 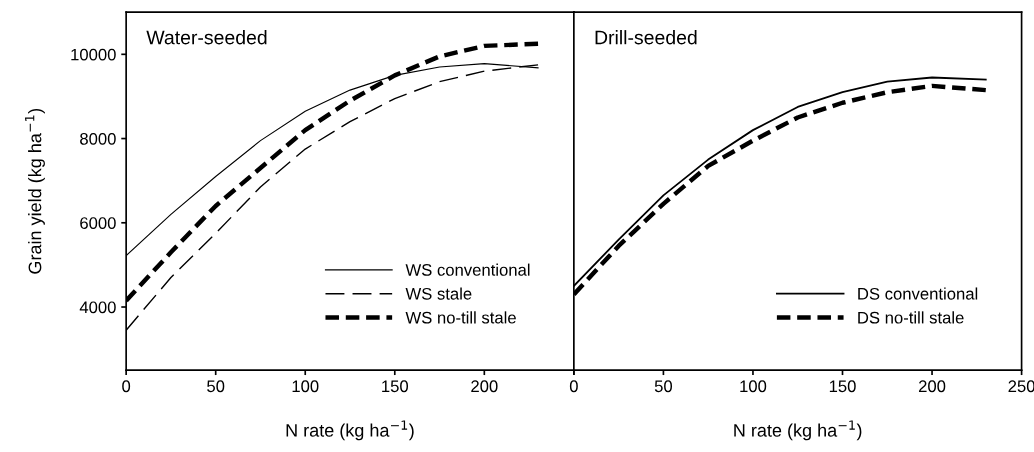 I want to click on legend-label: DS no-till stale, so click(x=911, y=317).